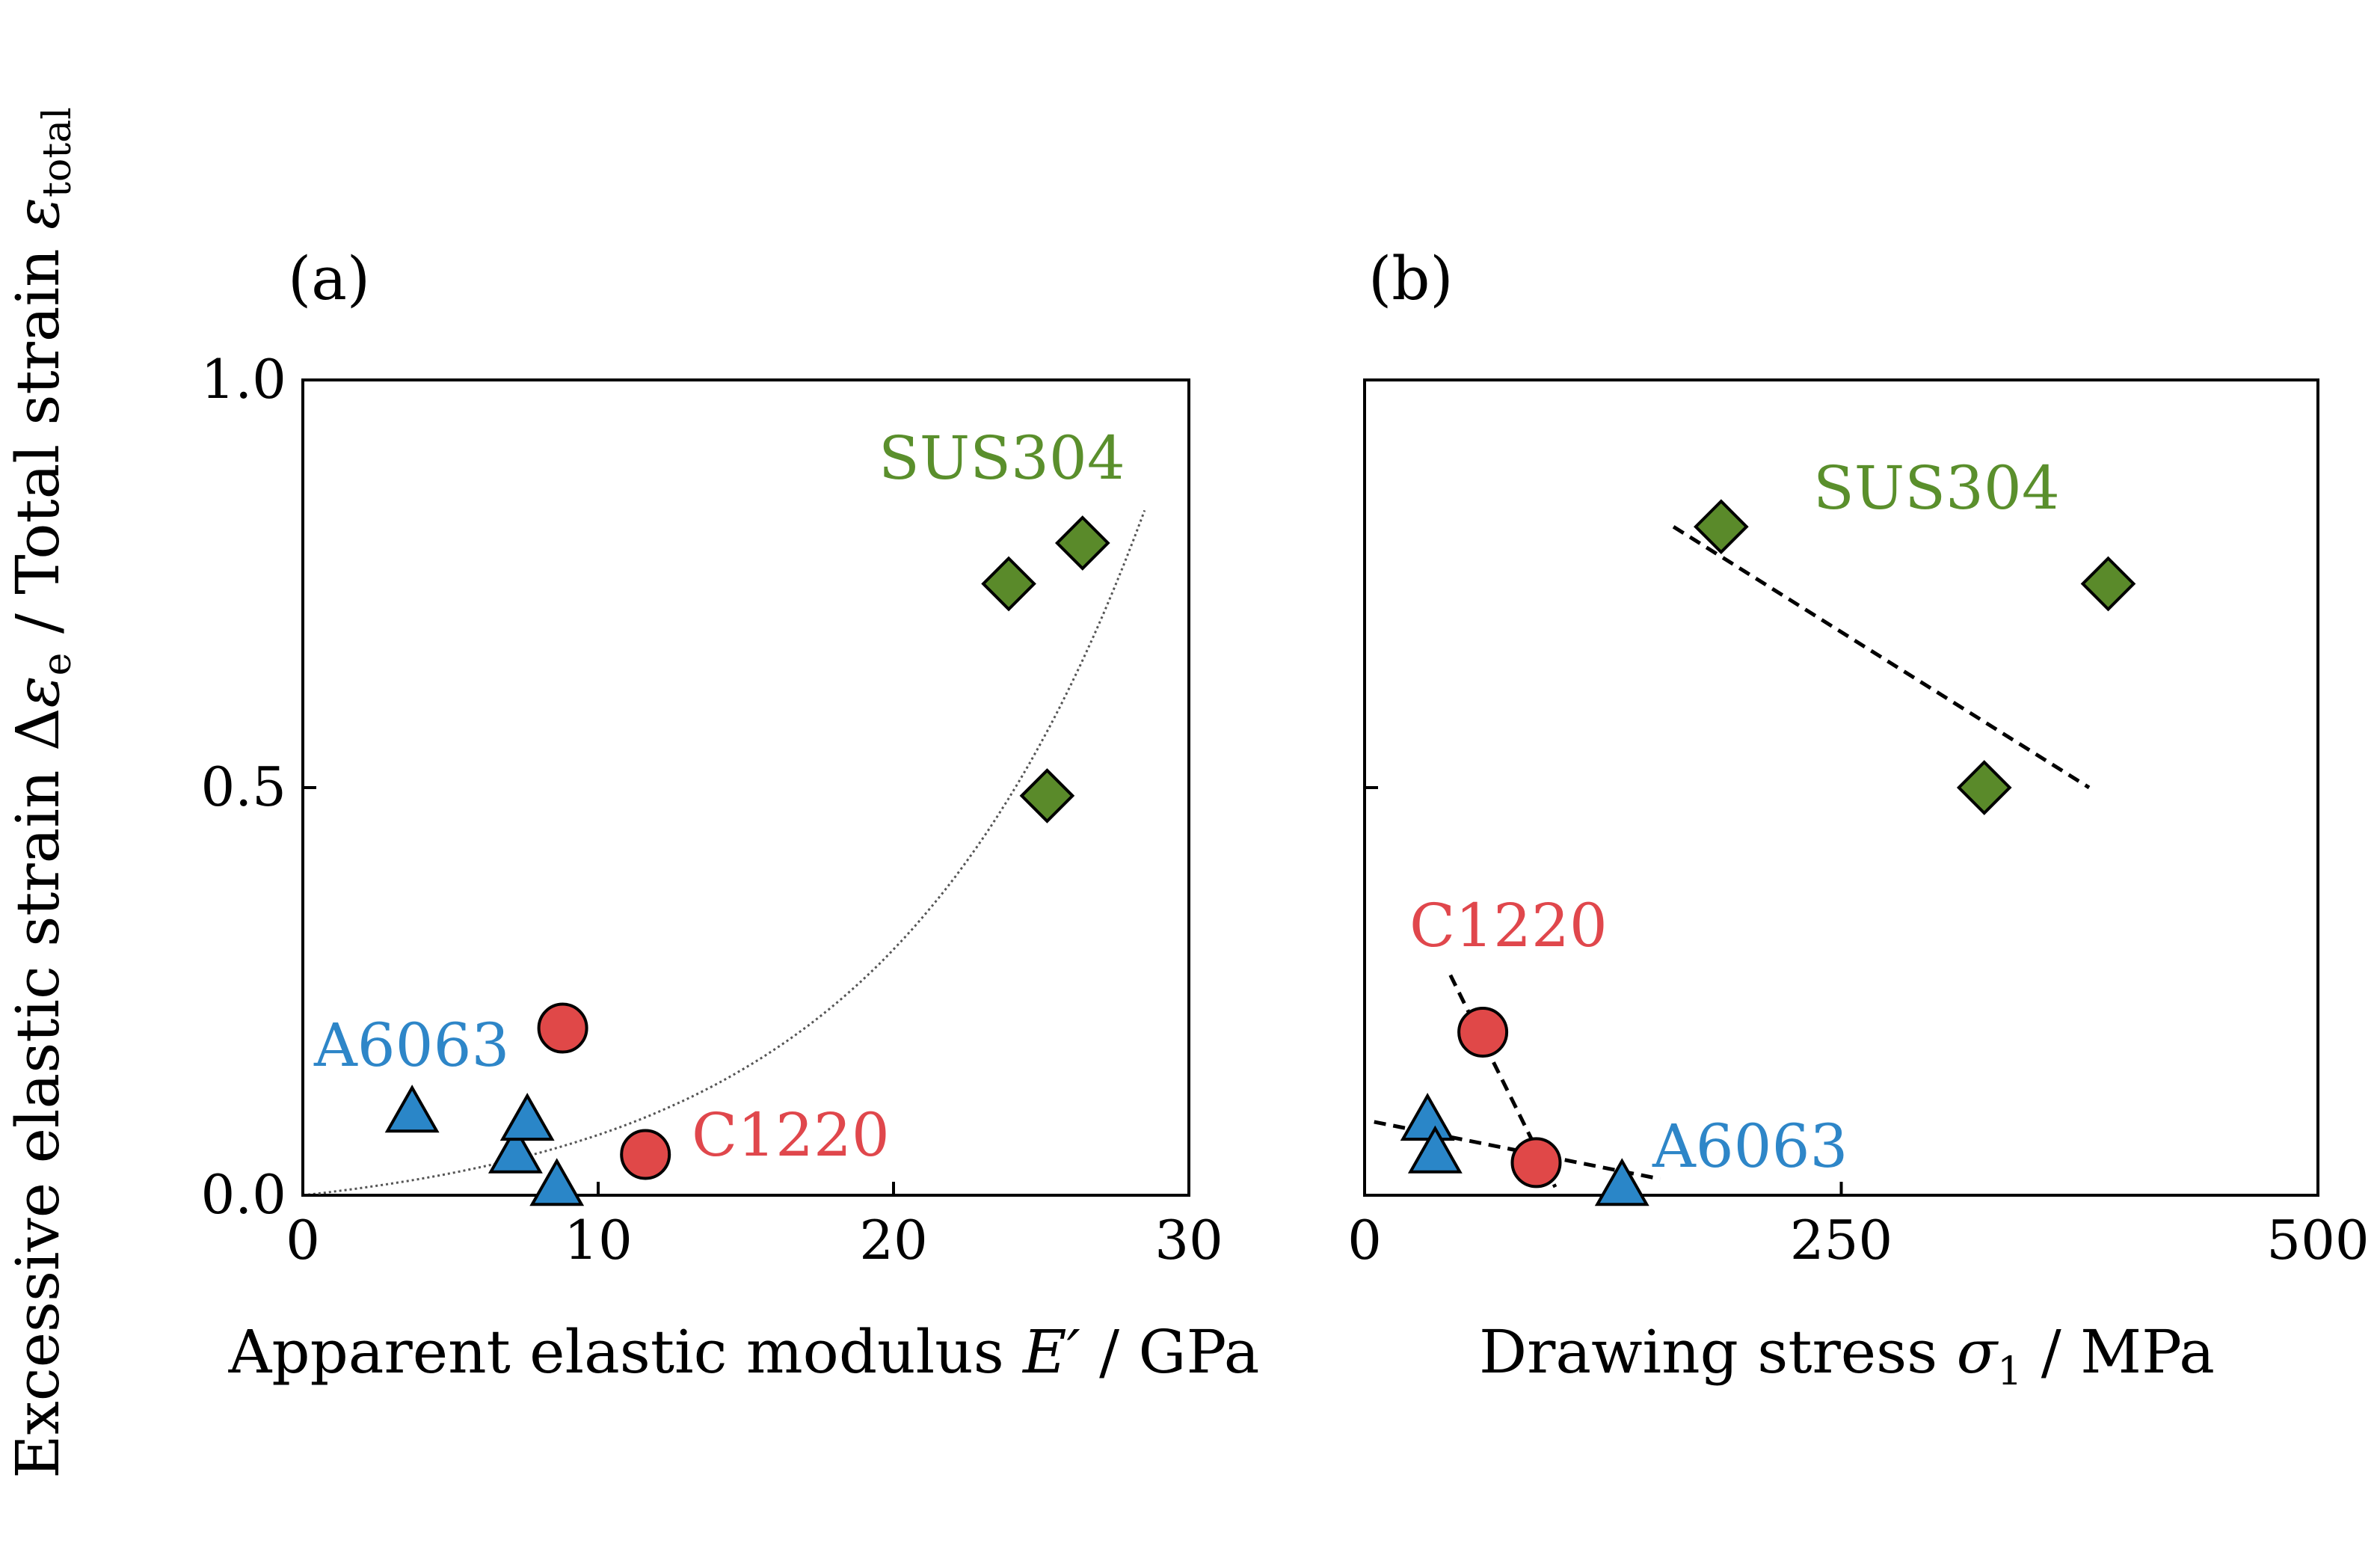  What do you see at coordinates (893, 1240) in the screenshot?
I see `panel-a-x-tick-label: 20` at bounding box center [893, 1240].